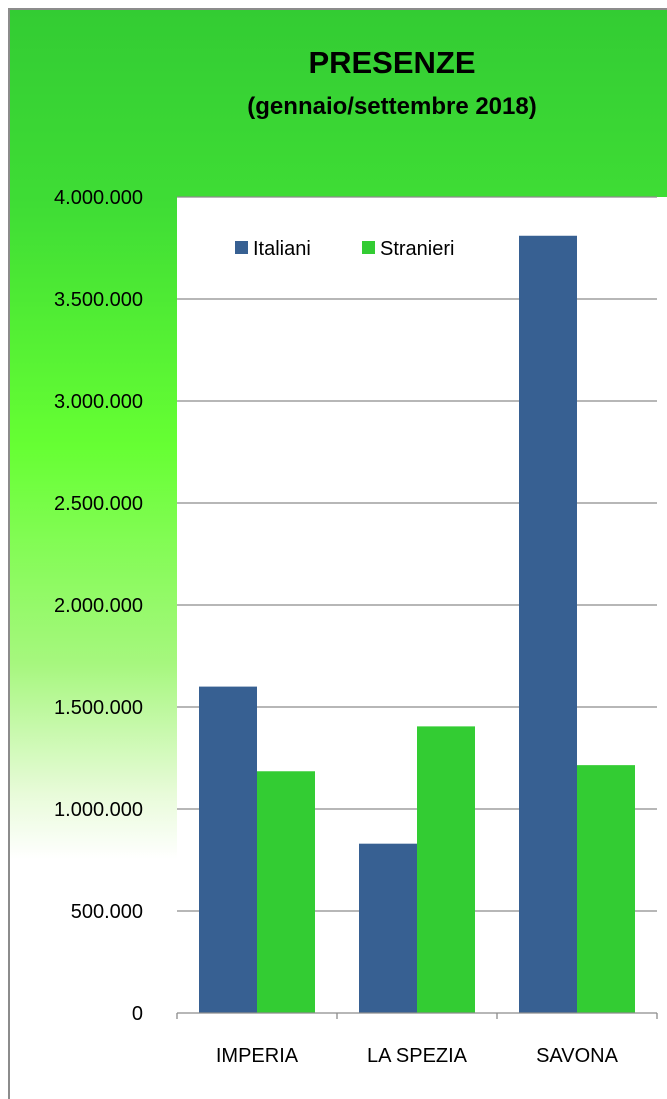  Describe the element at coordinates (107, 912) in the screenshot. I see `y-tick-label: 500.000` at that location.